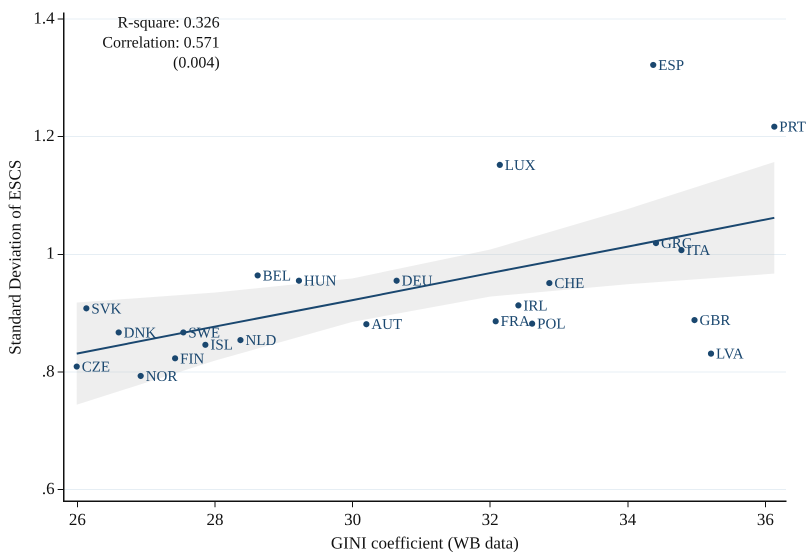 Image resolution: width=806 pixels, height=558 pixels. I want to click on annotation: AUT, so click(386, 325).